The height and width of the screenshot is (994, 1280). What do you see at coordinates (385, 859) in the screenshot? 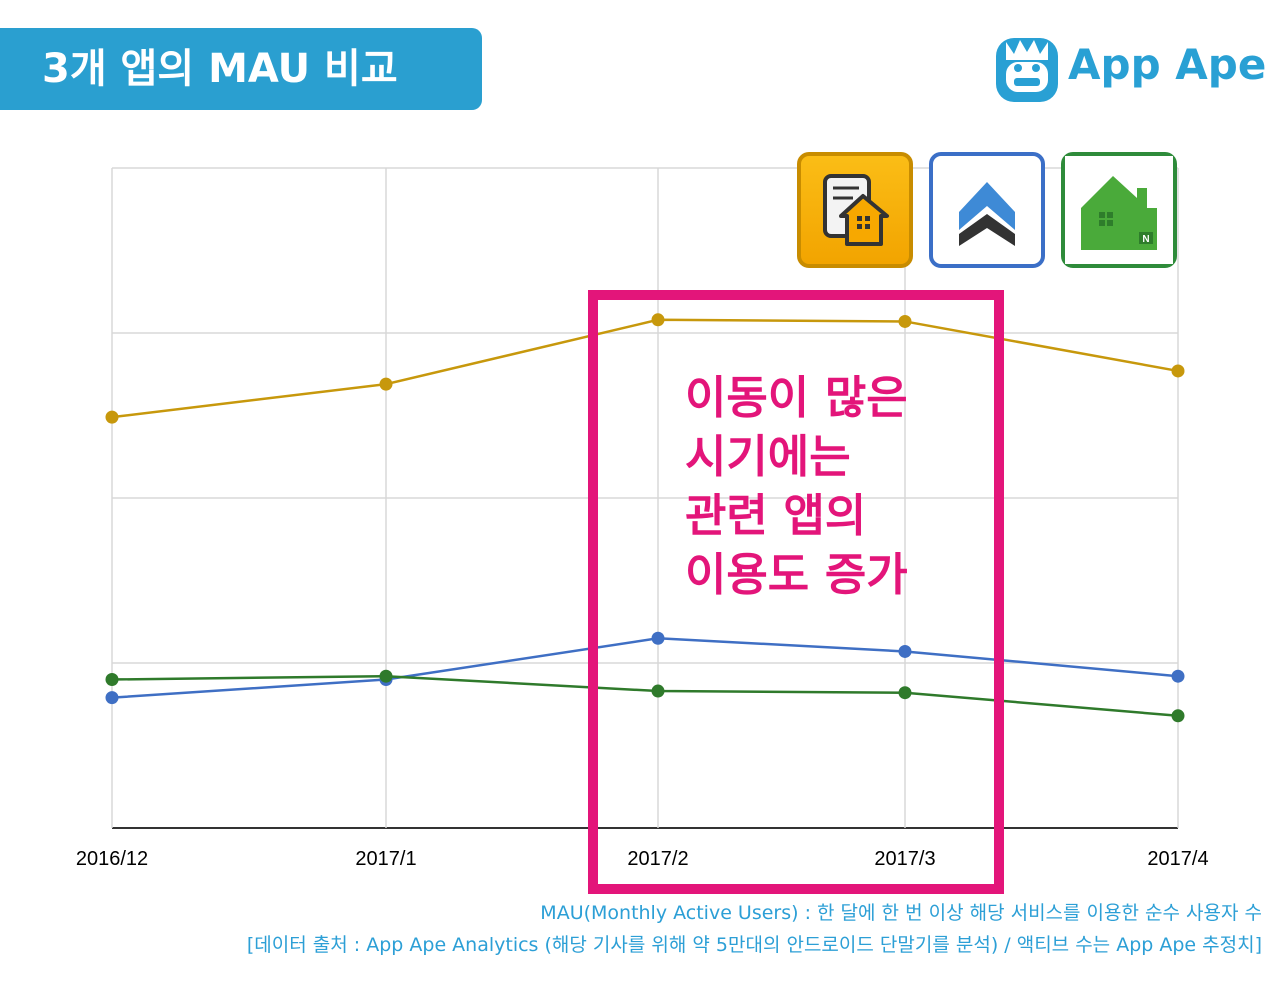
I see `x-tick-label: 2017/1` at bounding box center [385, 859].